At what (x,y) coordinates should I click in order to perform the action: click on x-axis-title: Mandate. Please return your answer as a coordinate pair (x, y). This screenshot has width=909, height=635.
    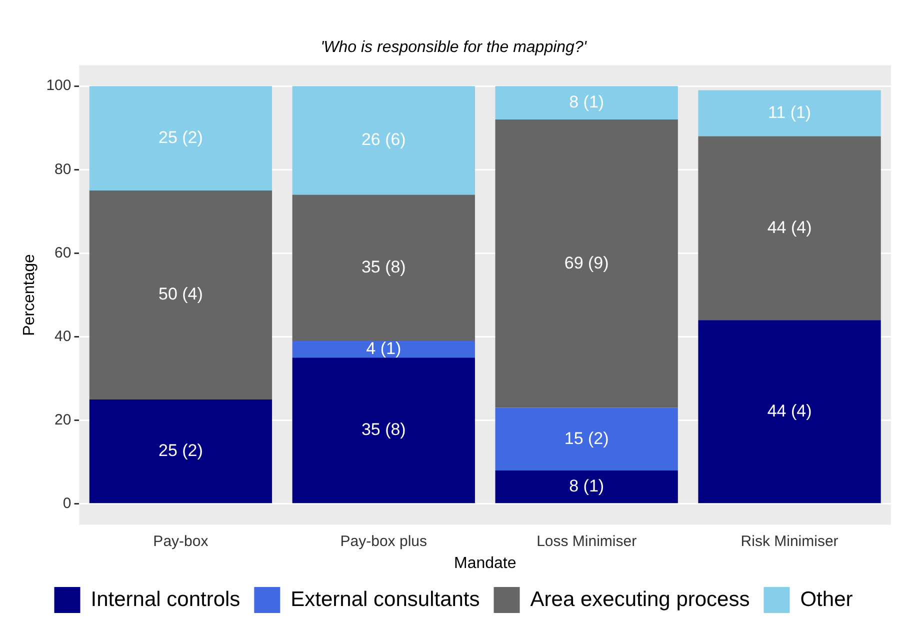
    Looking at the image, I should click on (485, 563).